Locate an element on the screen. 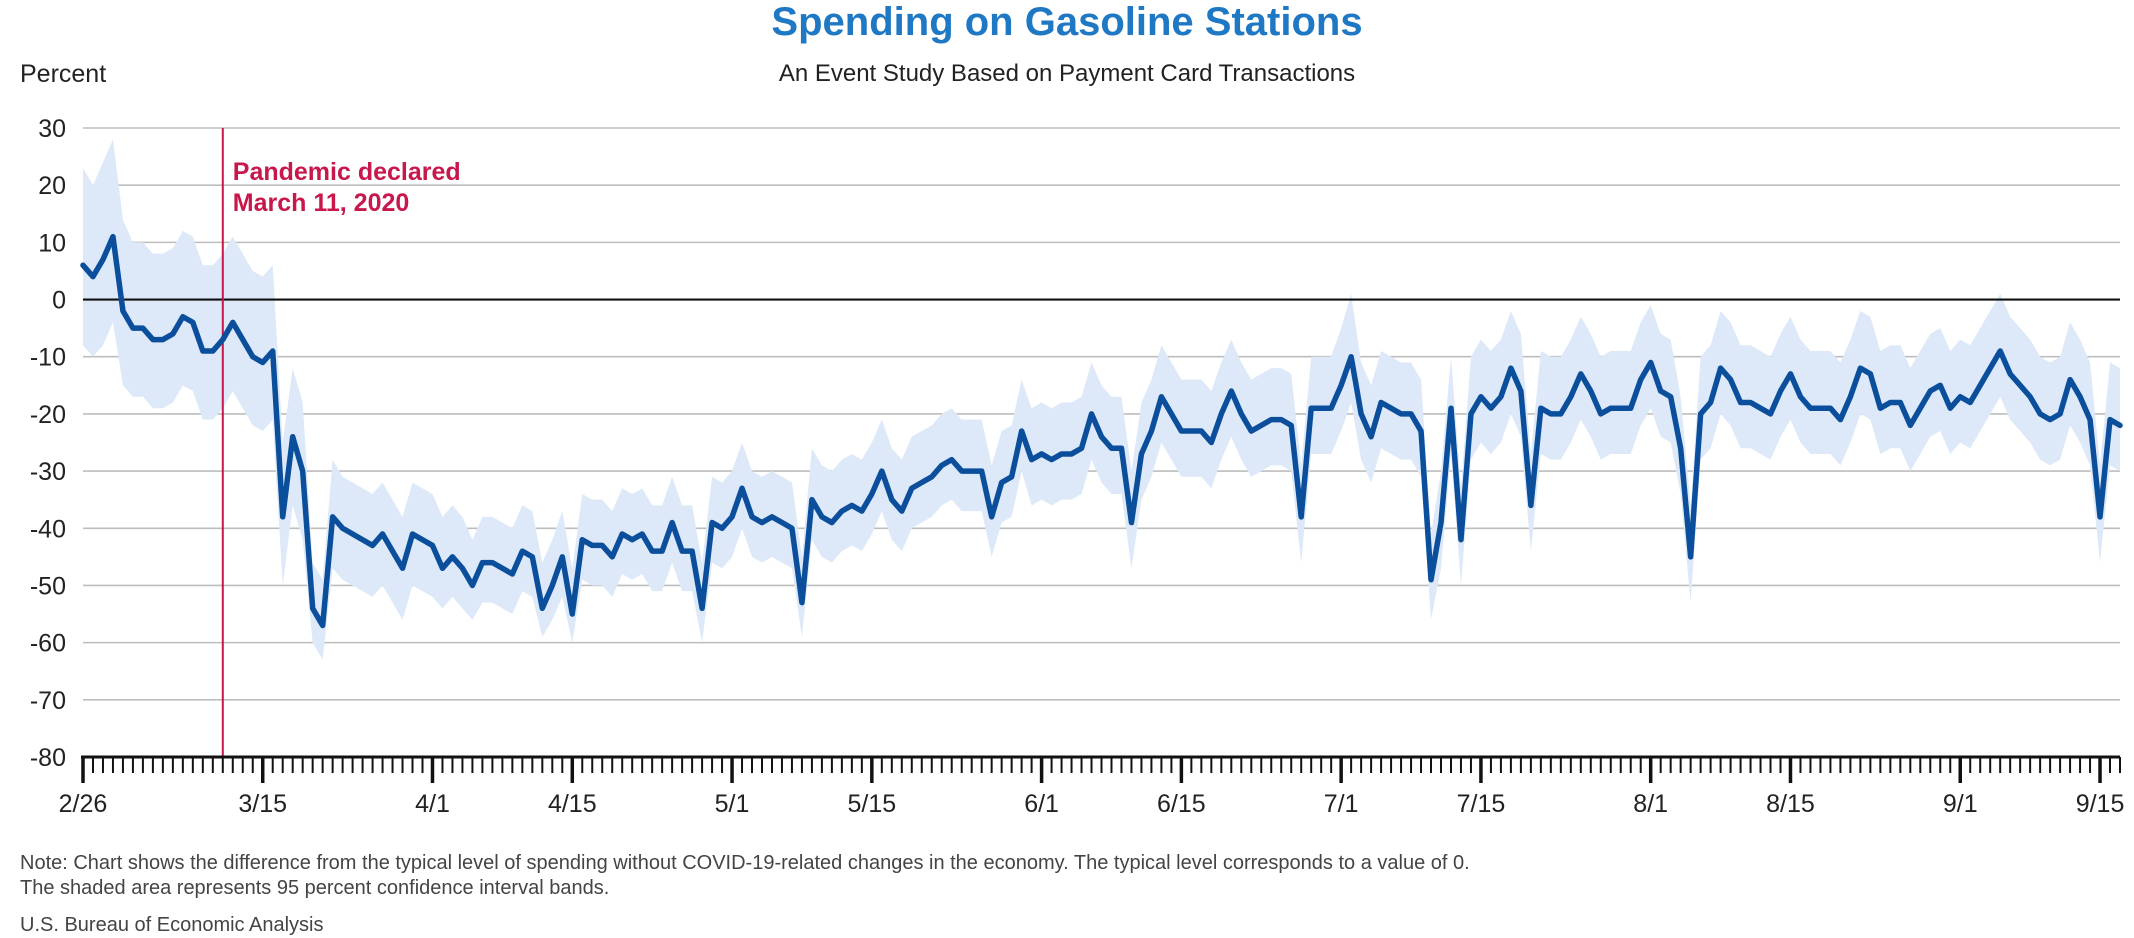 The width and height of the screenshot is (2134, 938). x-tick-label: 6/15 is located at coordinates (1181, 804).